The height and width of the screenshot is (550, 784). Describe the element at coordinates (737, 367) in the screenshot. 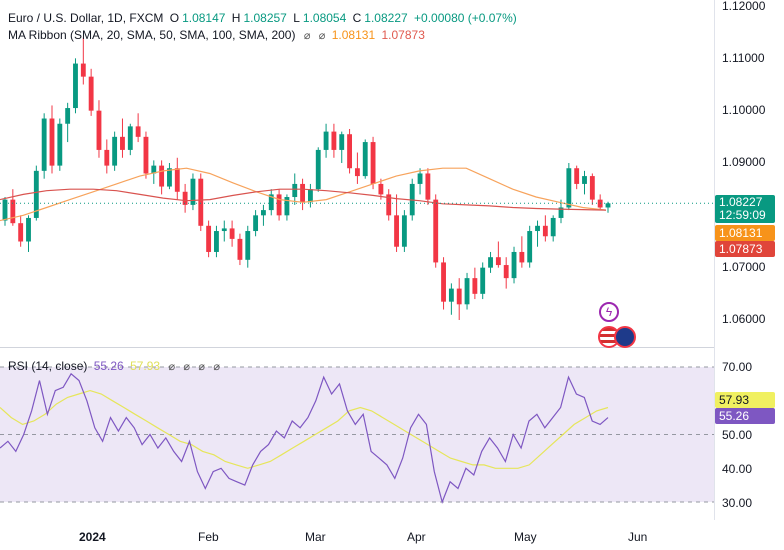

I see `rsi-tick: 70.00` at that location.